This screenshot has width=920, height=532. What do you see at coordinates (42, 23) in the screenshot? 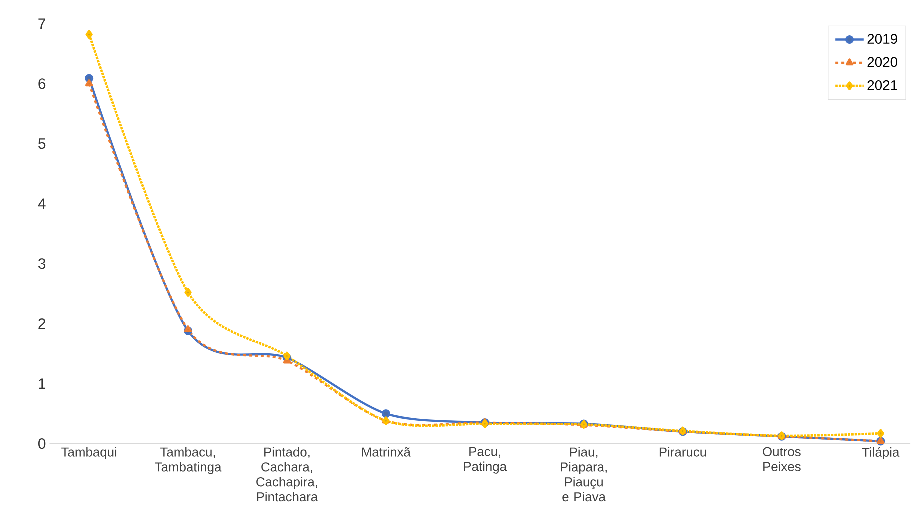
I see `y-tick-label: 7` at bounding box center [42, 23].